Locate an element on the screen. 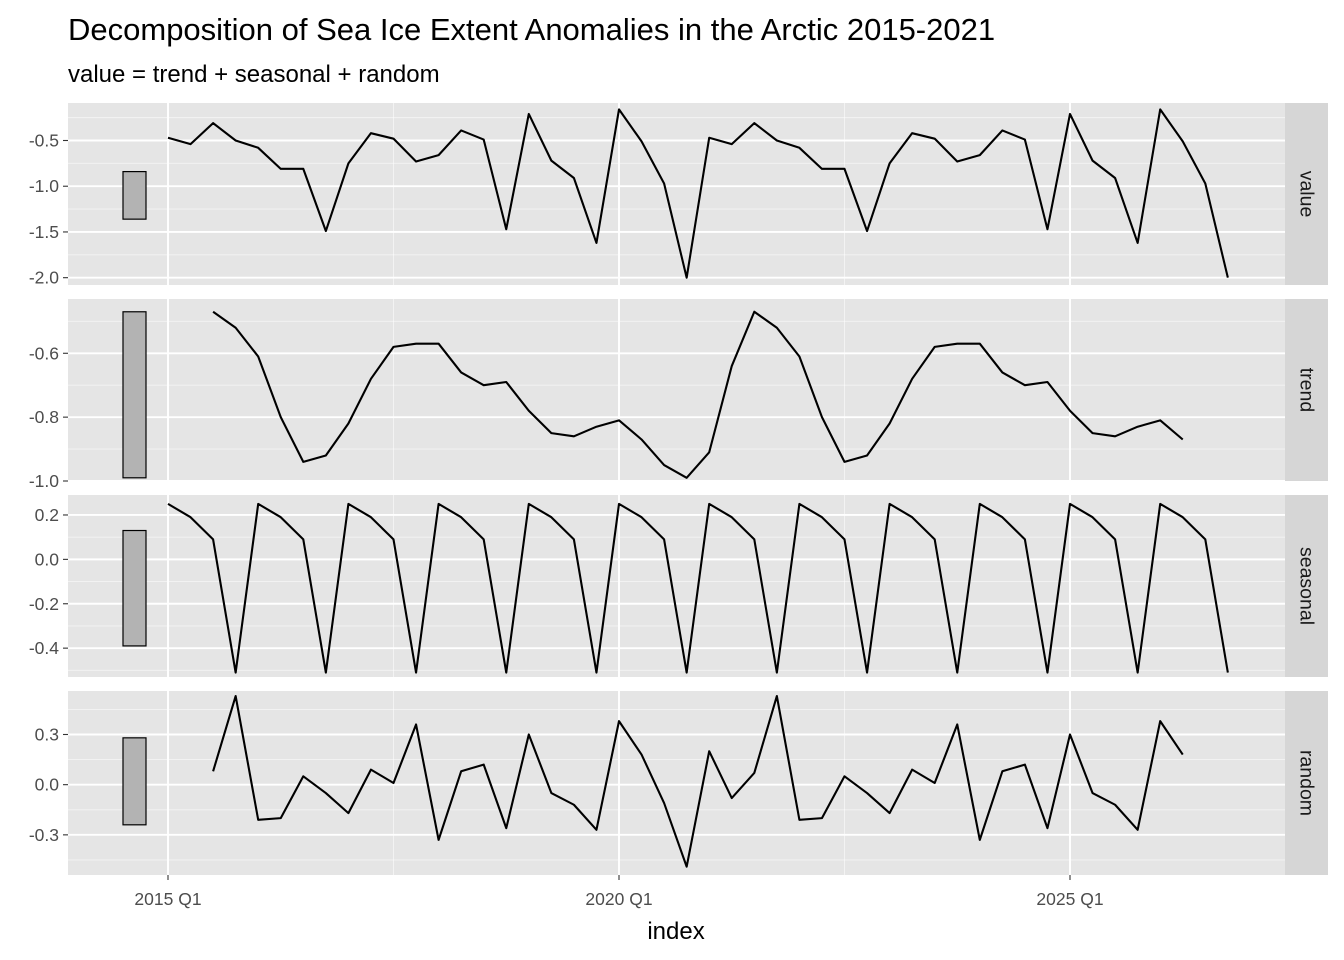 This screenshot has width=1344, height=960. y-tick-label: 0.2 is located at coordinates (47, 515).